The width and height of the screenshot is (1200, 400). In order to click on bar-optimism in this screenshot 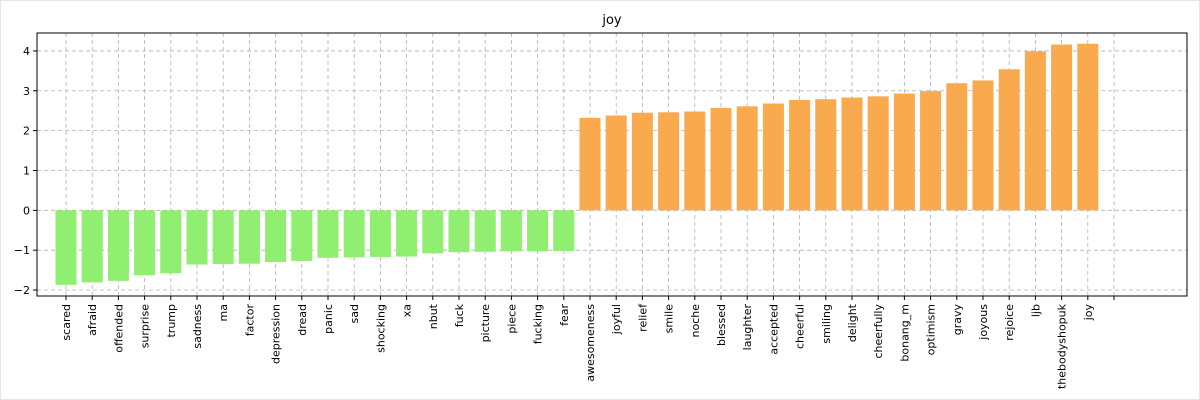, I will do `click(931, 151)`.